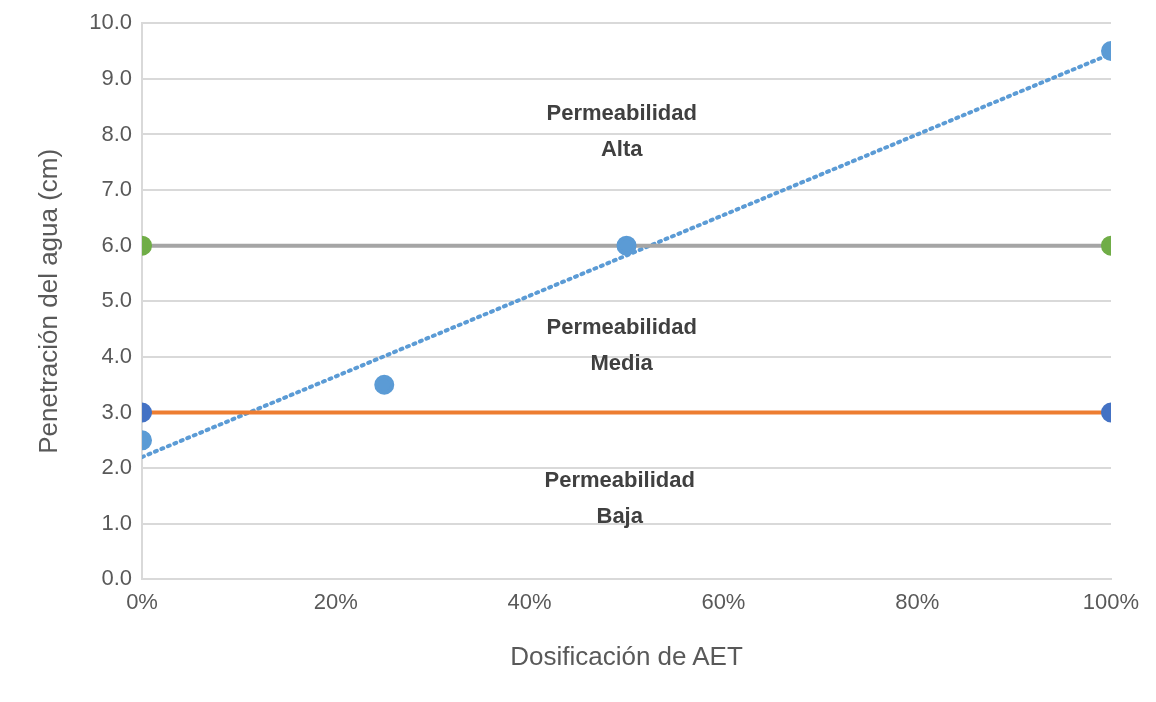 The width and height of the screenshot is (1156, 702). What do you see at coordinates (1111, 601) in the screenshot?
I see `x-tick-label: 100%` at bounding box center [1111, 601].